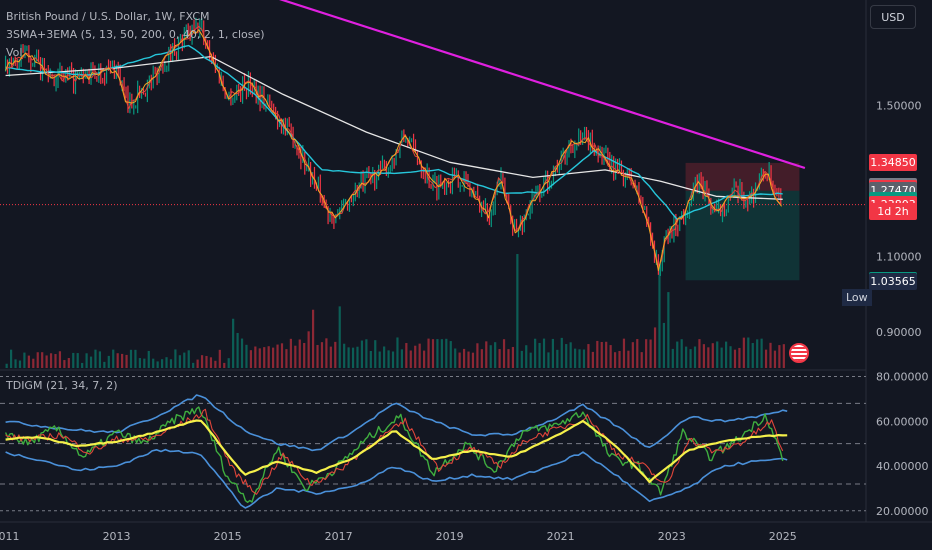  Describe the element at coordinates (857, 297) in the screenshot. I see `low-label: Low` at that location.